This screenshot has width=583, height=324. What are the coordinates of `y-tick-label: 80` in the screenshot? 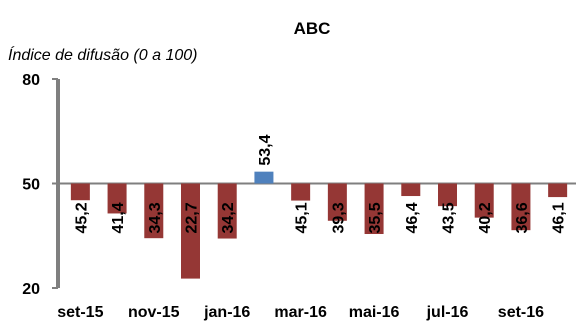 It's located at (31, 80).